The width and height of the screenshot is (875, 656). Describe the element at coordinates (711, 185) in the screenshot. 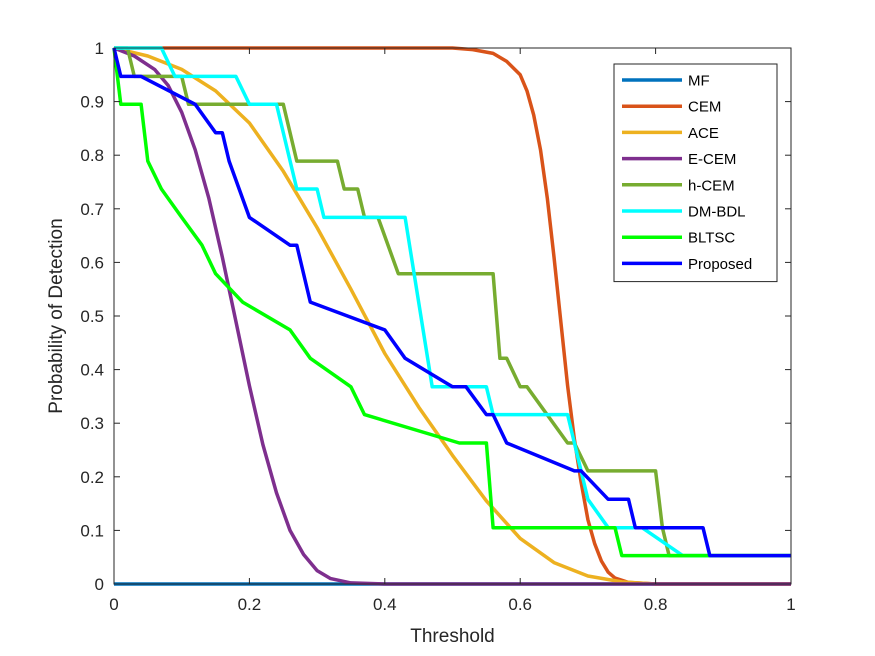

I see `legend-label-h-cem: h-CEM` at that location.